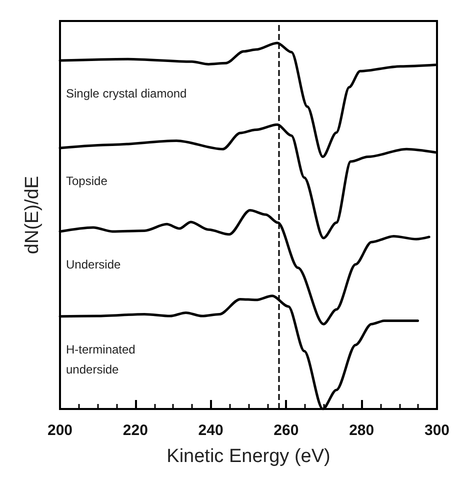  What do you see at coordinates (94, 264) in the screenshot?
I see `text: Underside` at bounding box center [94, 264].